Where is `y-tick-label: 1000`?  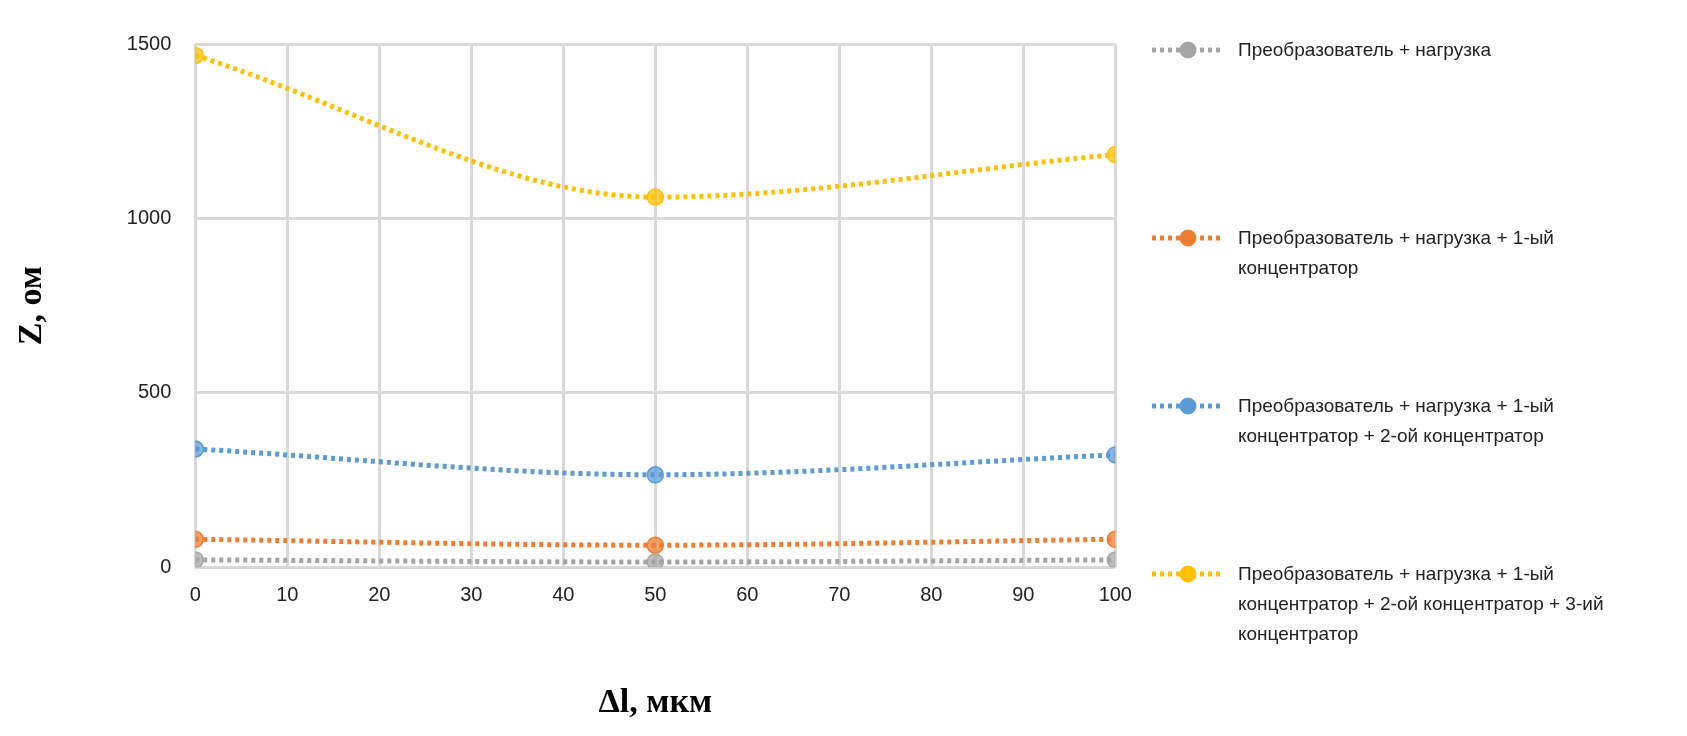 y-tick-label: 1000 is located at coordinates (149, 216).